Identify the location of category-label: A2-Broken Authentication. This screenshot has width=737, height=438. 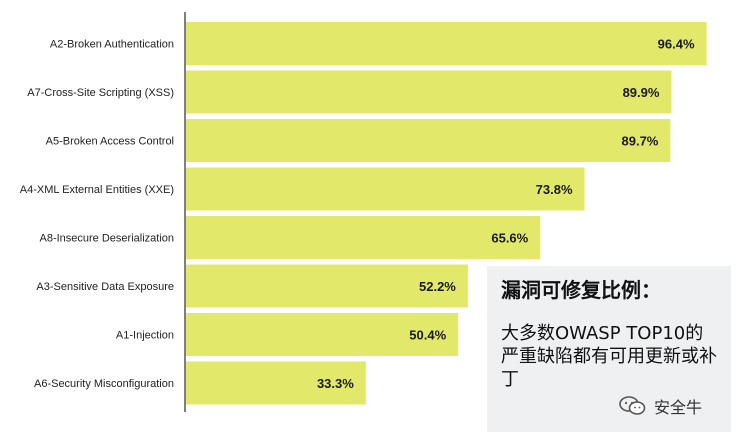
(112, 45).